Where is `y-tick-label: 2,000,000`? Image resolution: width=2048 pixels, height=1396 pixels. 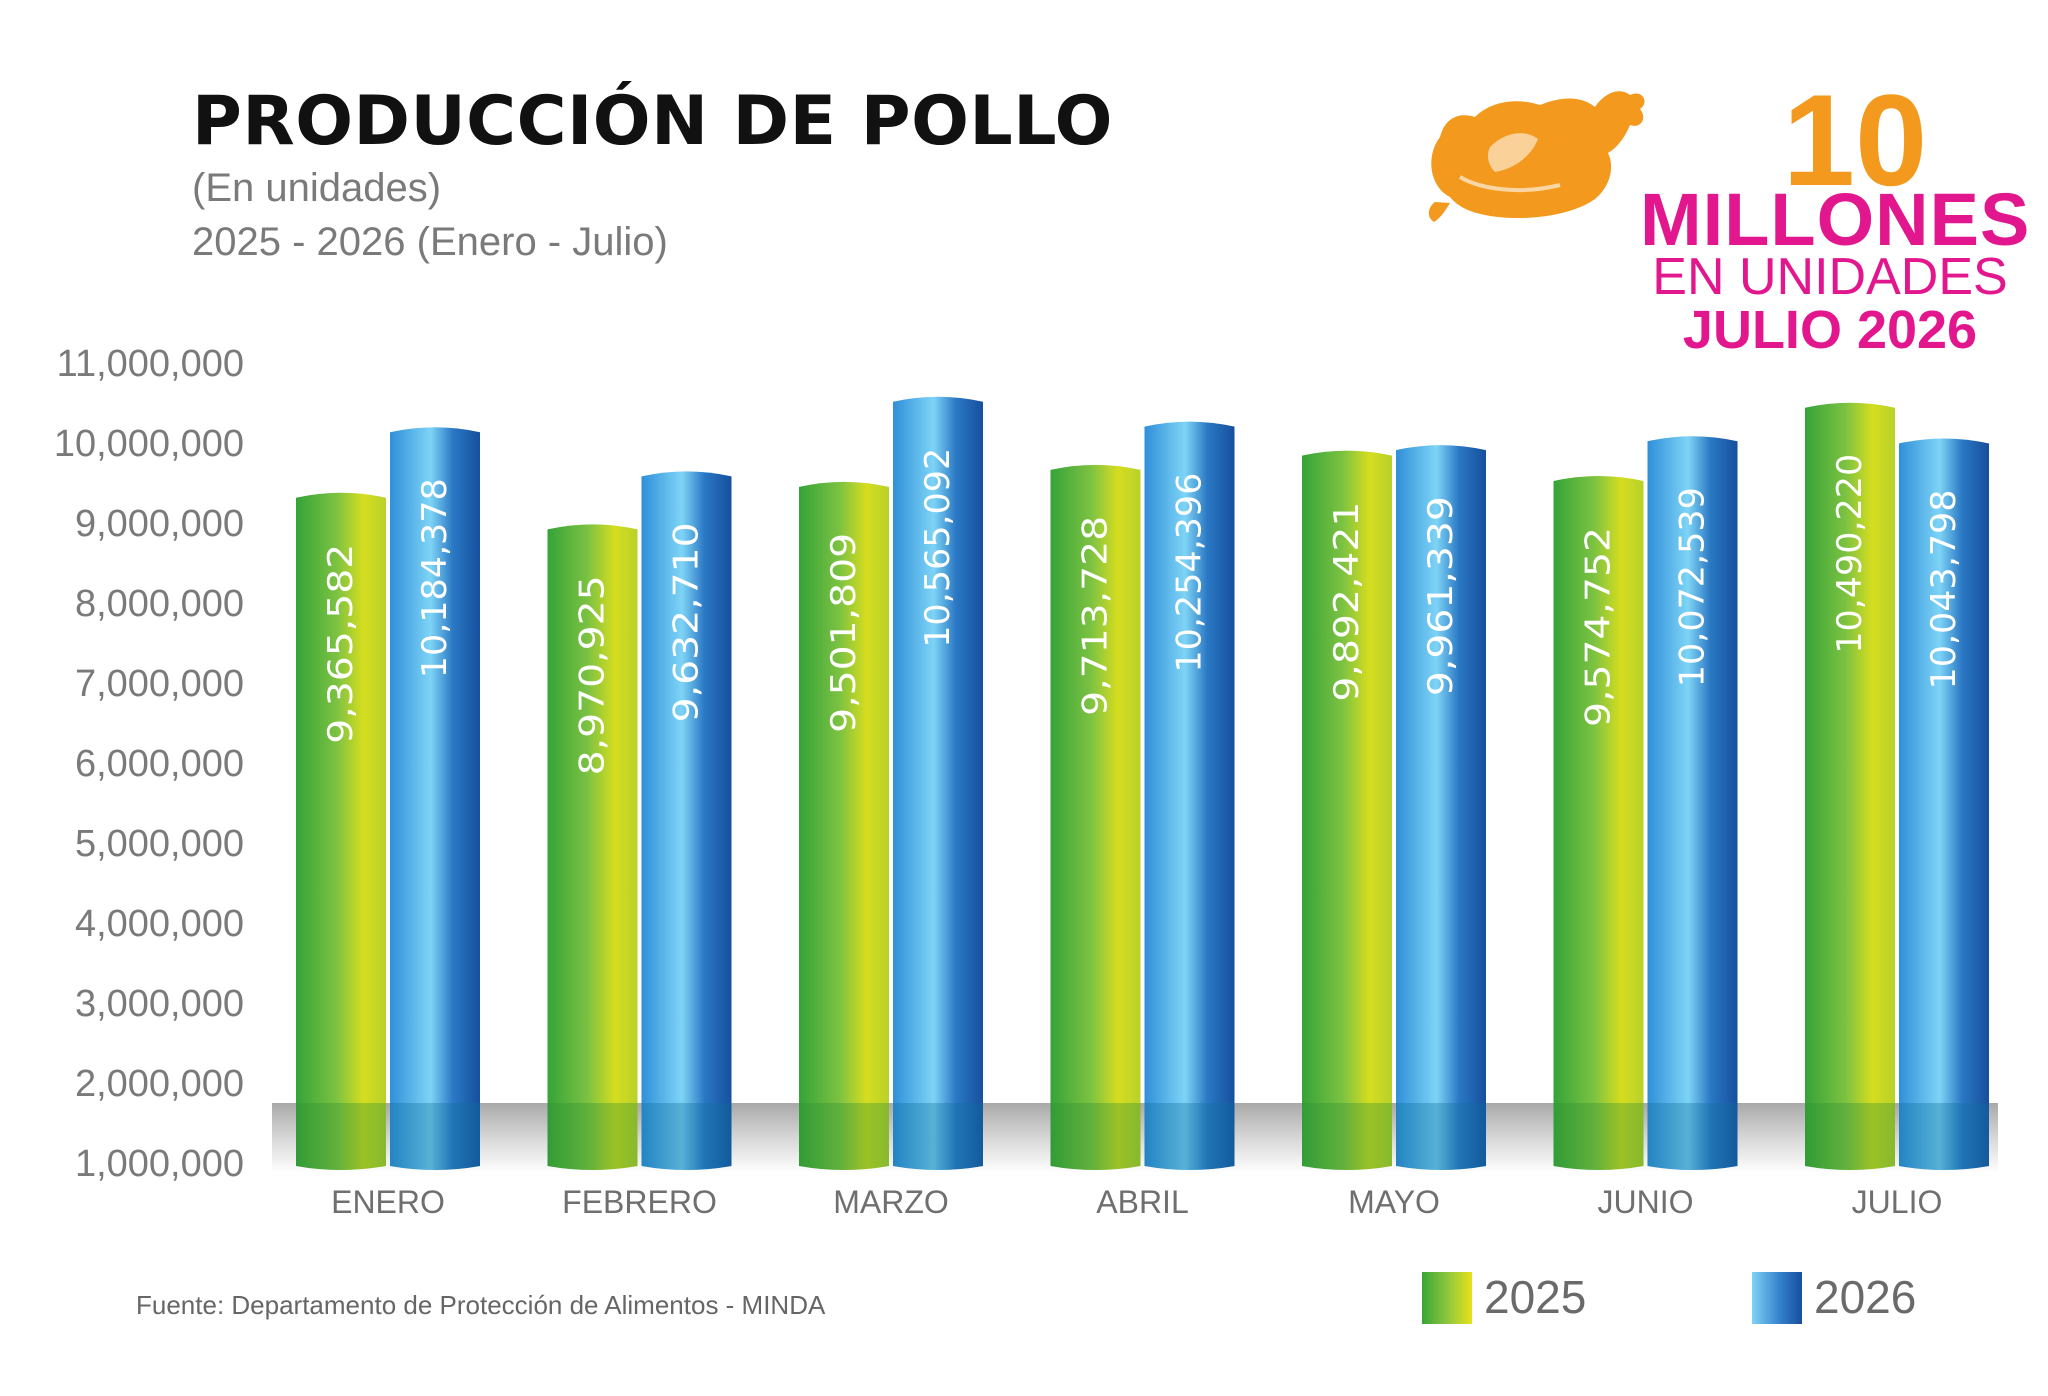
y-tick-label: 2,000,000 is located at coordinates (159, 1084).